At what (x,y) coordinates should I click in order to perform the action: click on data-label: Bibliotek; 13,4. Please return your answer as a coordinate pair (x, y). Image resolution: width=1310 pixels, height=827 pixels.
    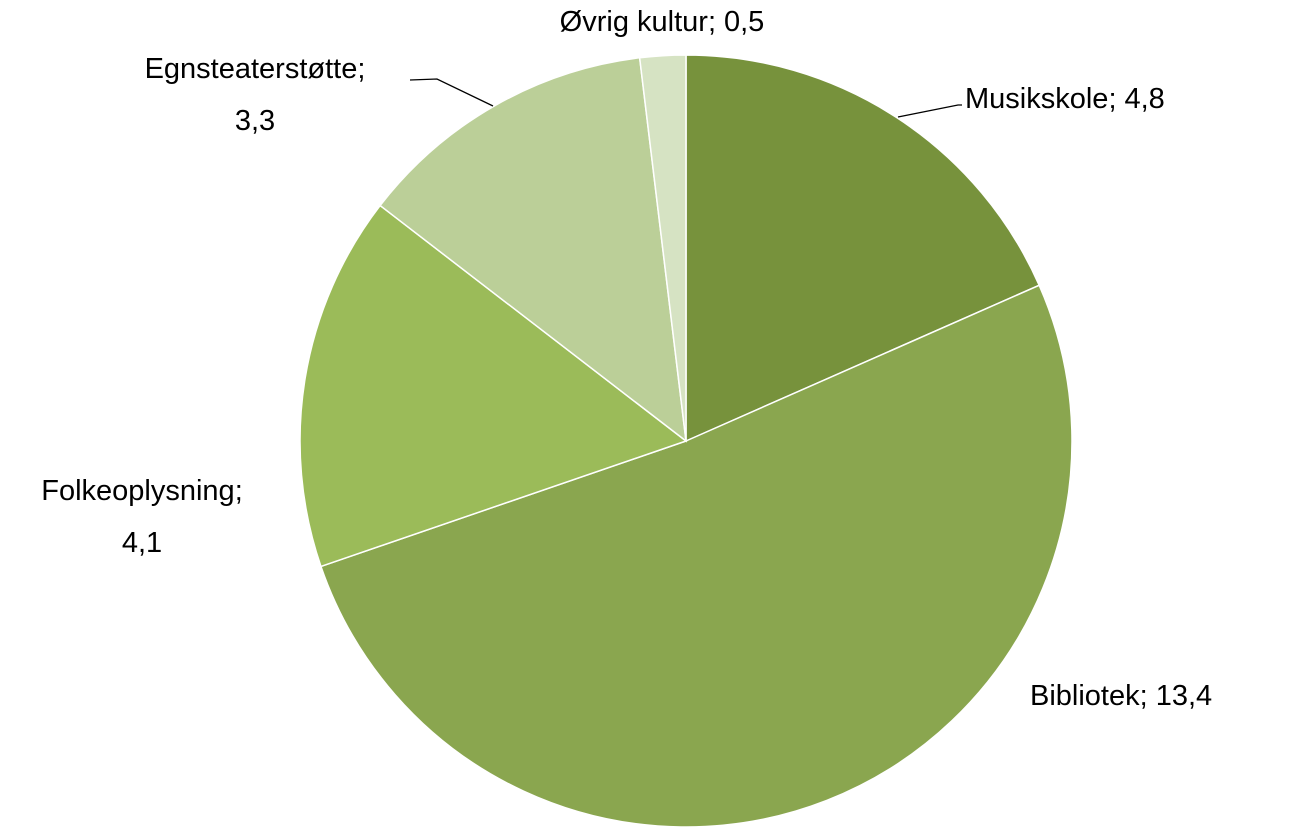
    Looking at the image, I should click on (1121, 696).